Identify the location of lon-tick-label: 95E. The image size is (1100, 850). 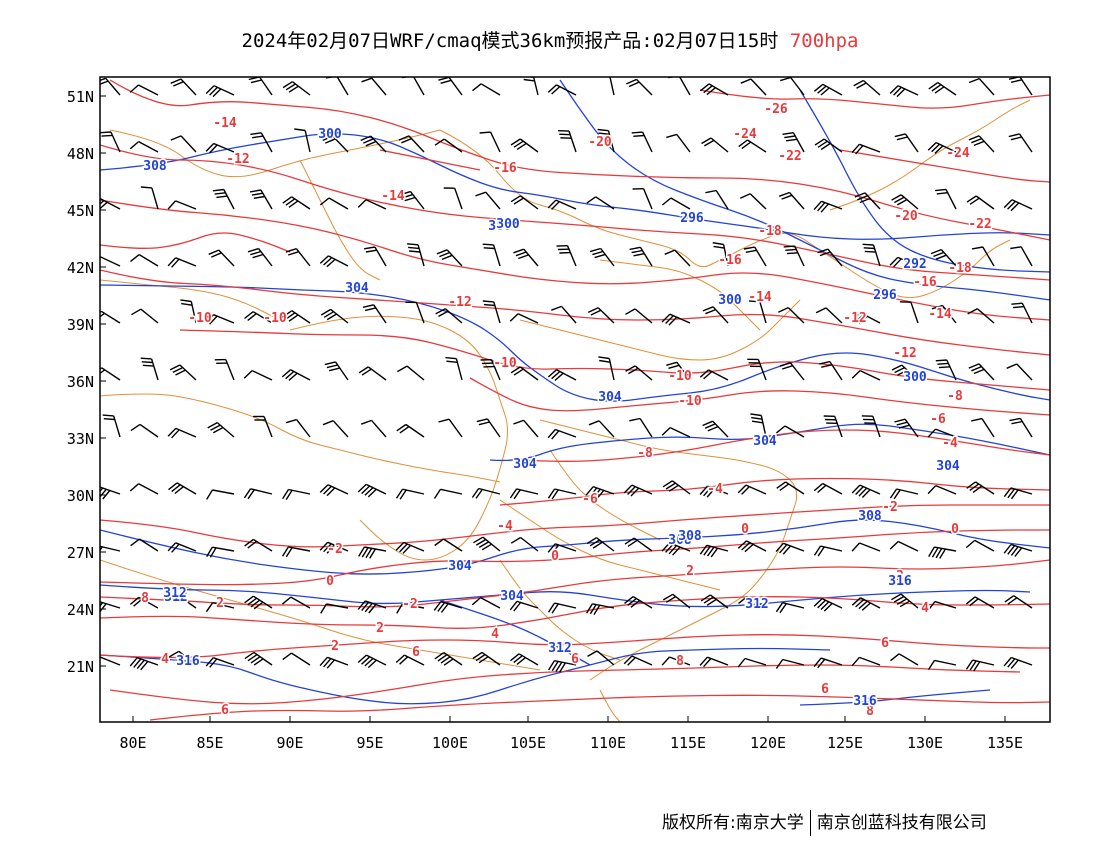
(369, 743).